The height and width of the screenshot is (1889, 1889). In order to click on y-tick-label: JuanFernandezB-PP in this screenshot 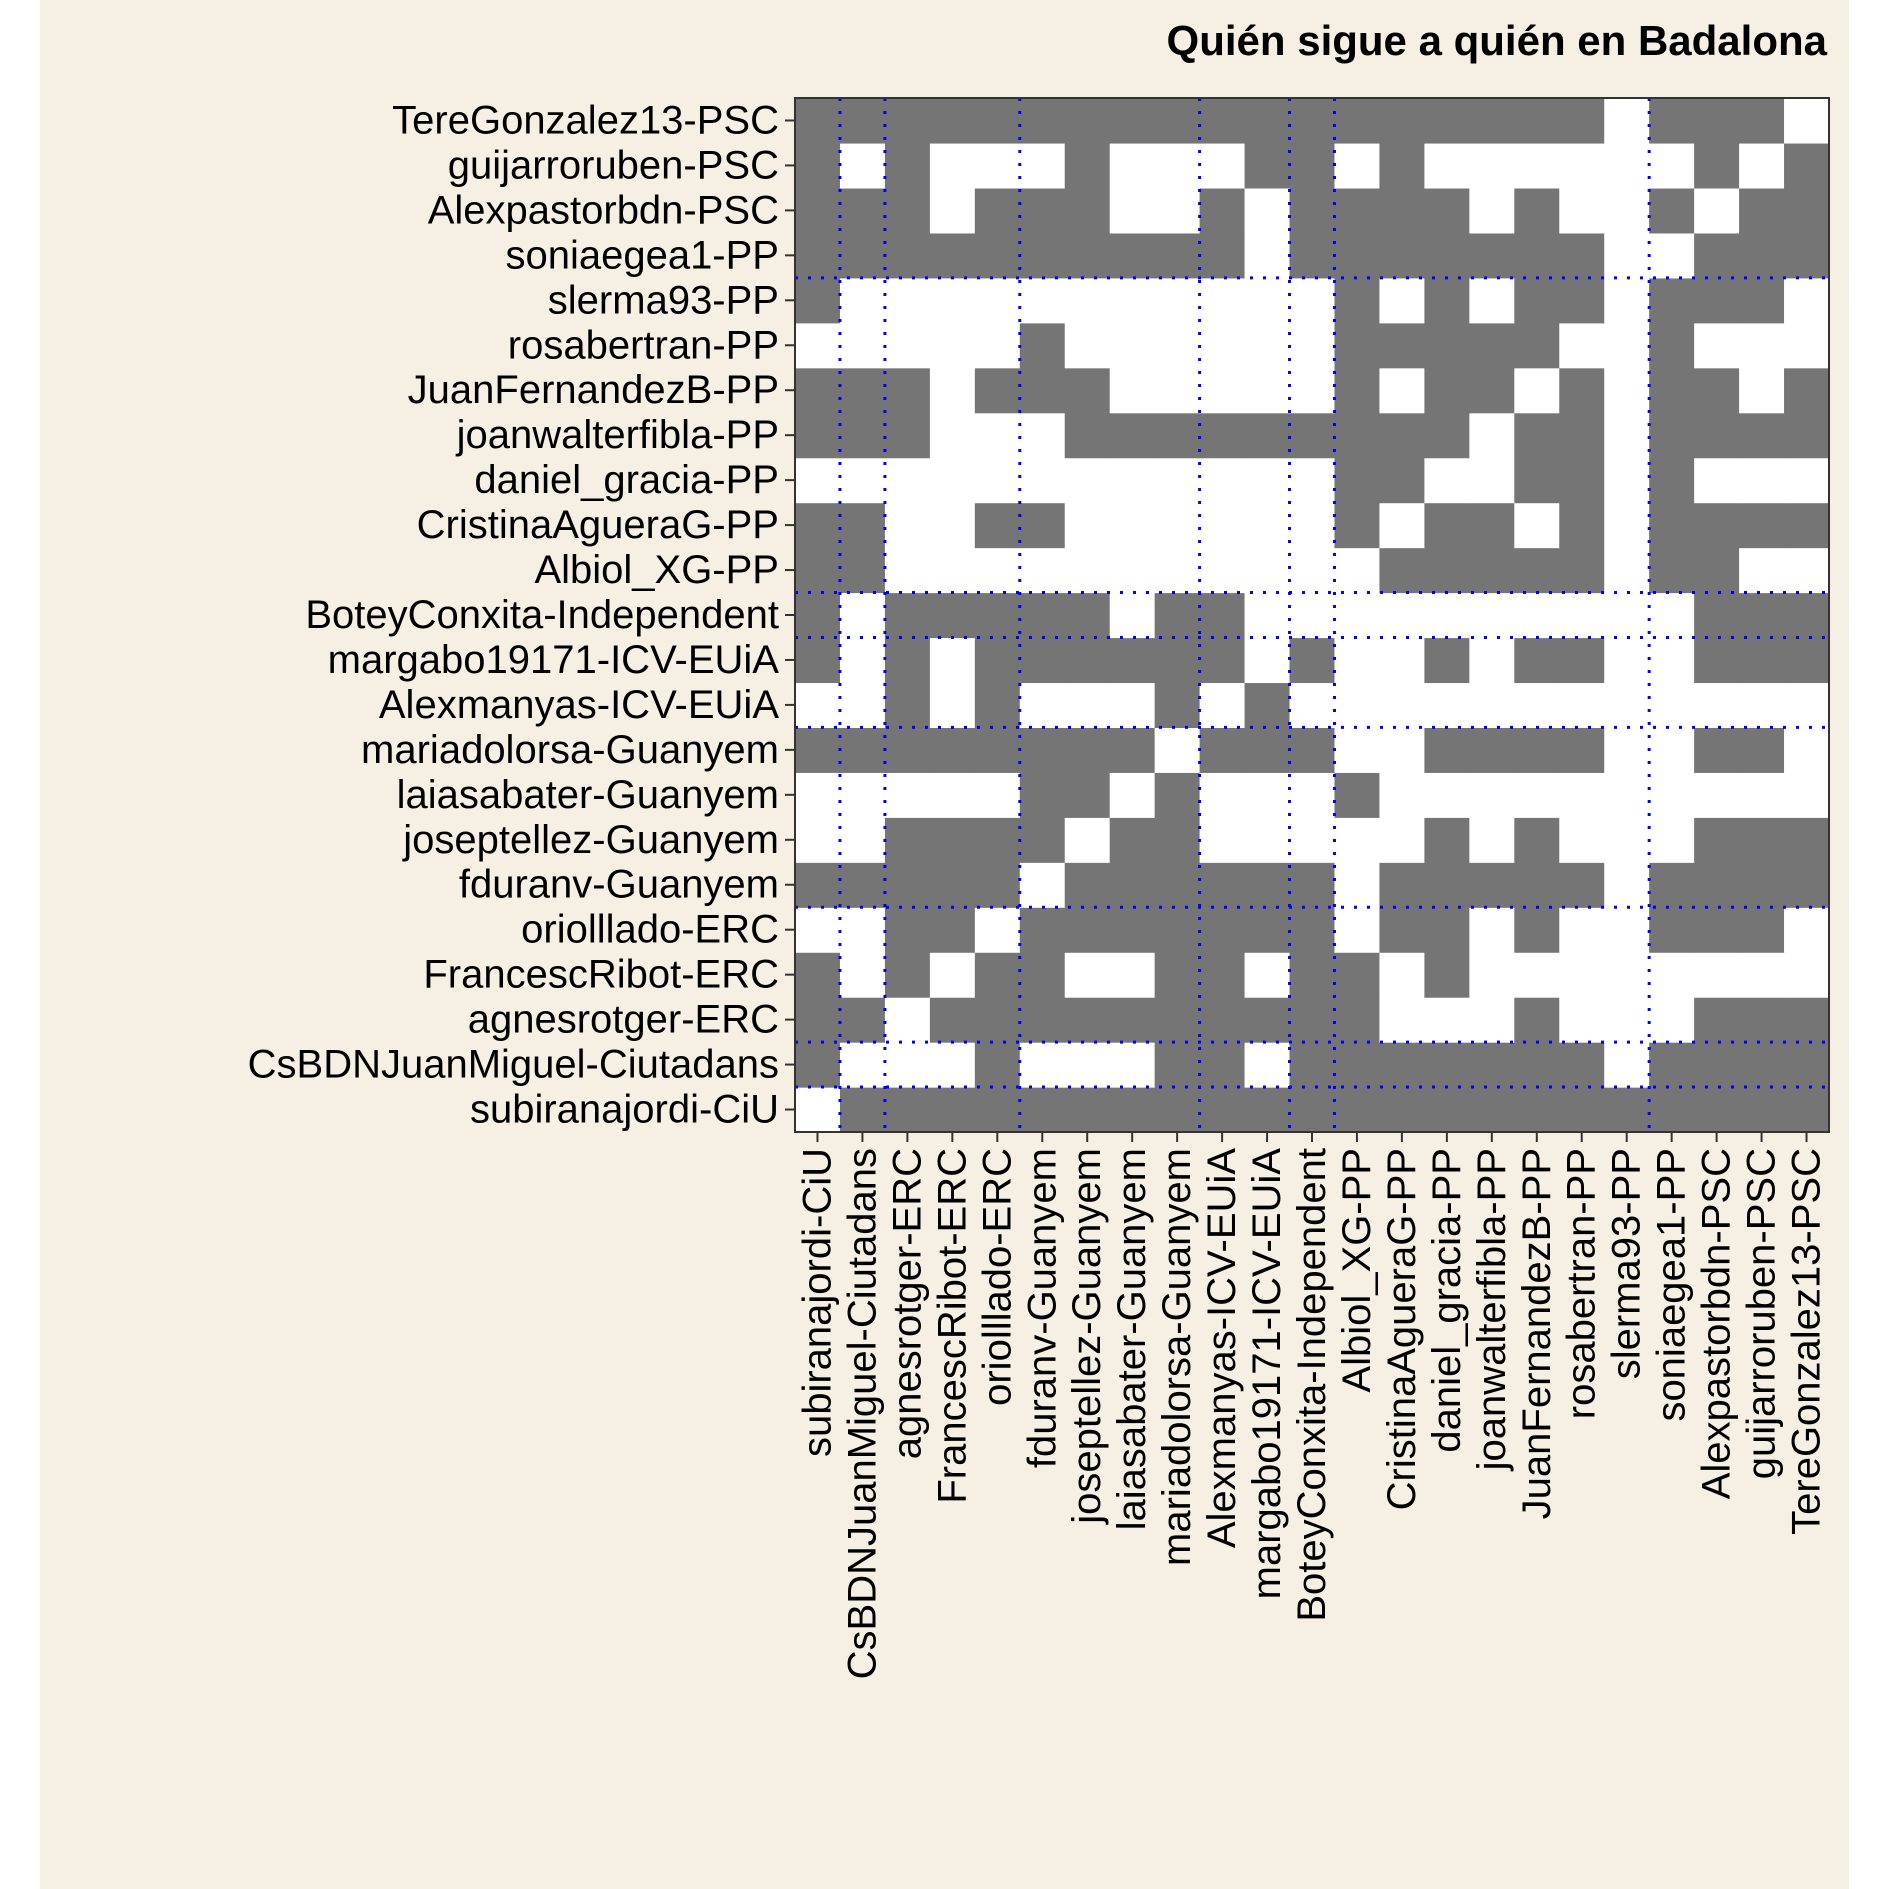, I will do `click(593, 390)`.